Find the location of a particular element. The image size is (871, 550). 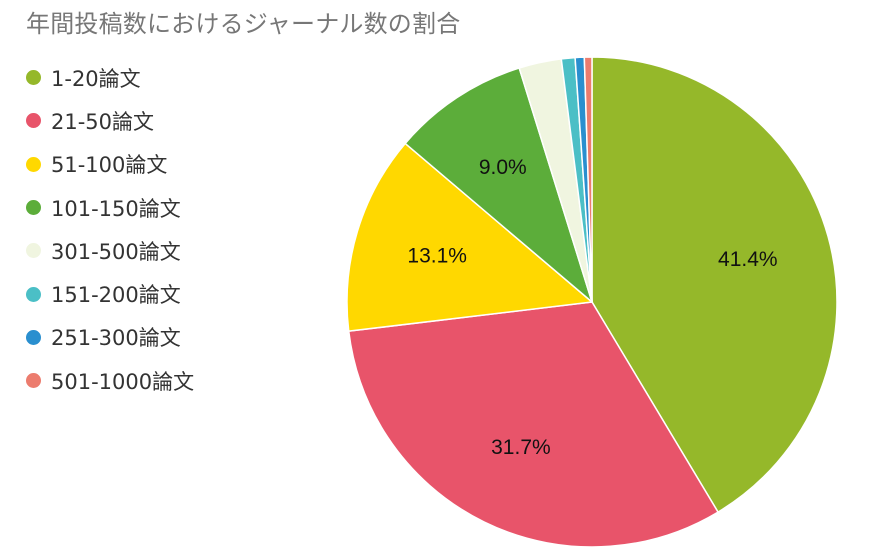

legend-label: 51-100論文 is located at coordinates (109, 165).